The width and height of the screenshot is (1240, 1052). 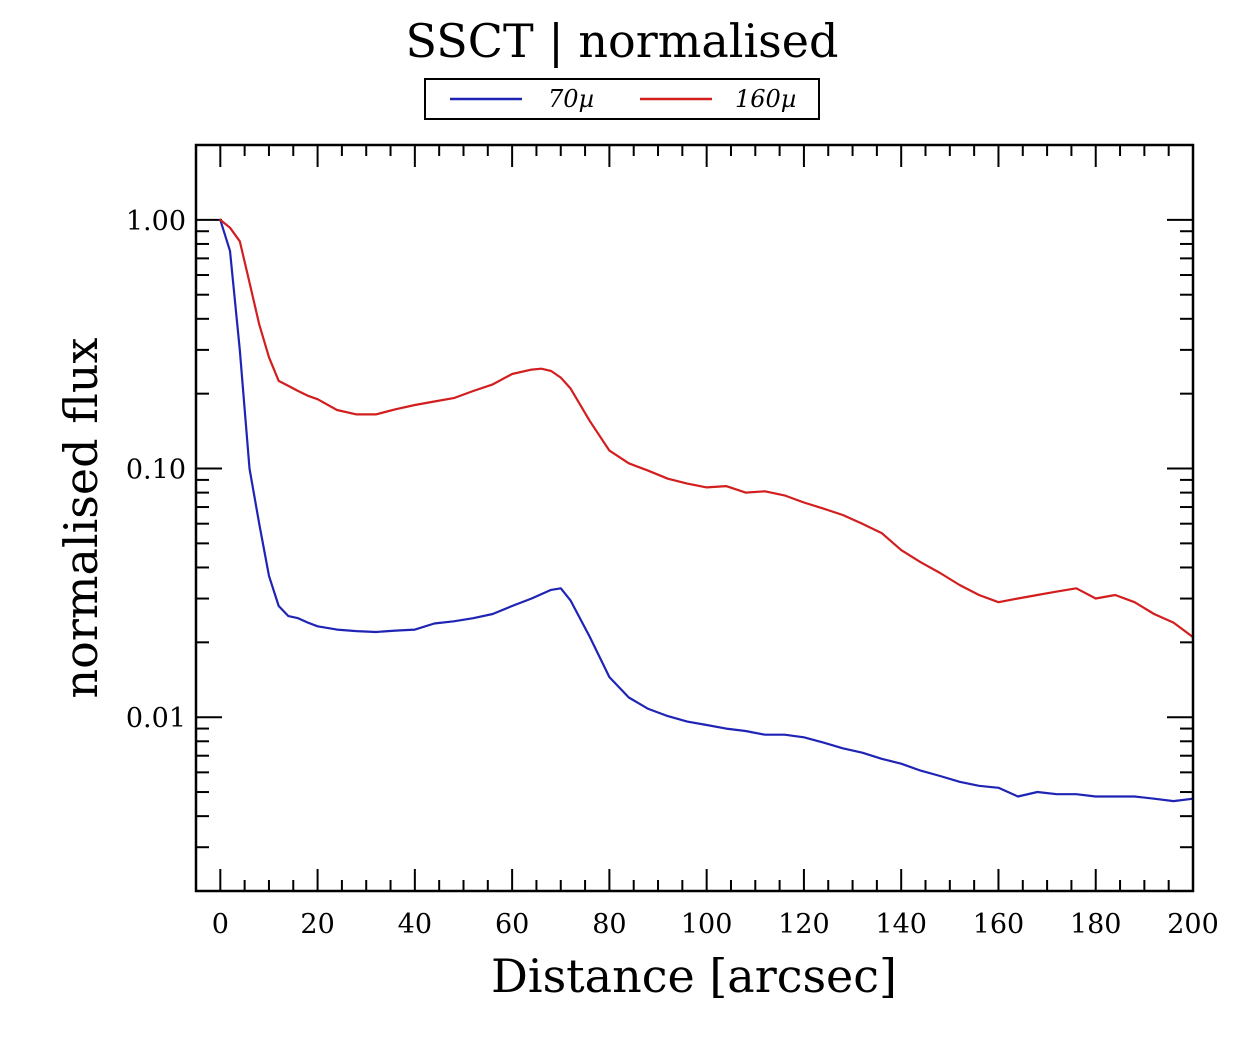 I want to click on x-tick-label: 100, so click(x=707, y=924).